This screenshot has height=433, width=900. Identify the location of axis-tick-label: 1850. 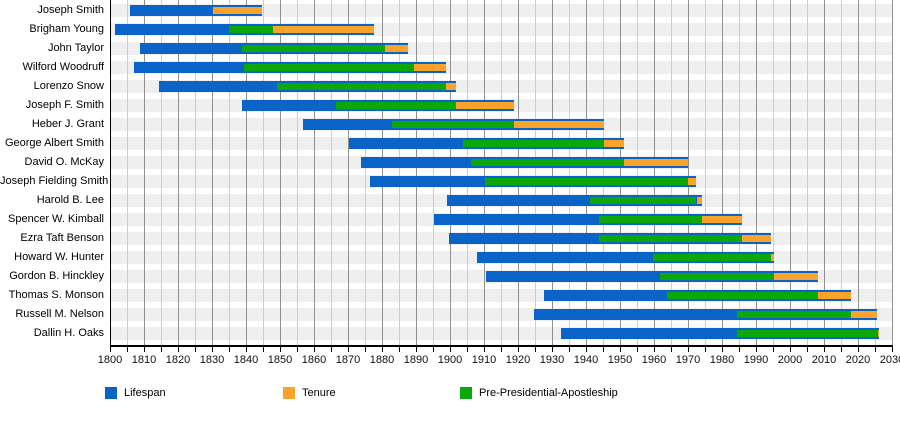
(280, 360).